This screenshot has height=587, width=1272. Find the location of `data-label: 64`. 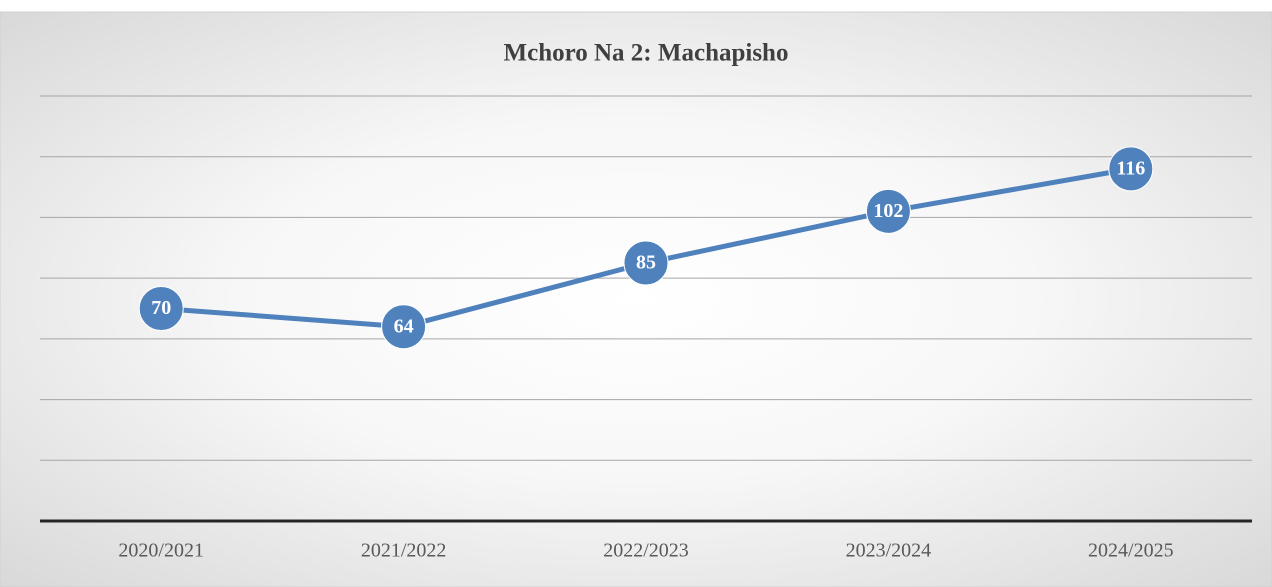

data-label: 64 is located at coordinates (404, 326).